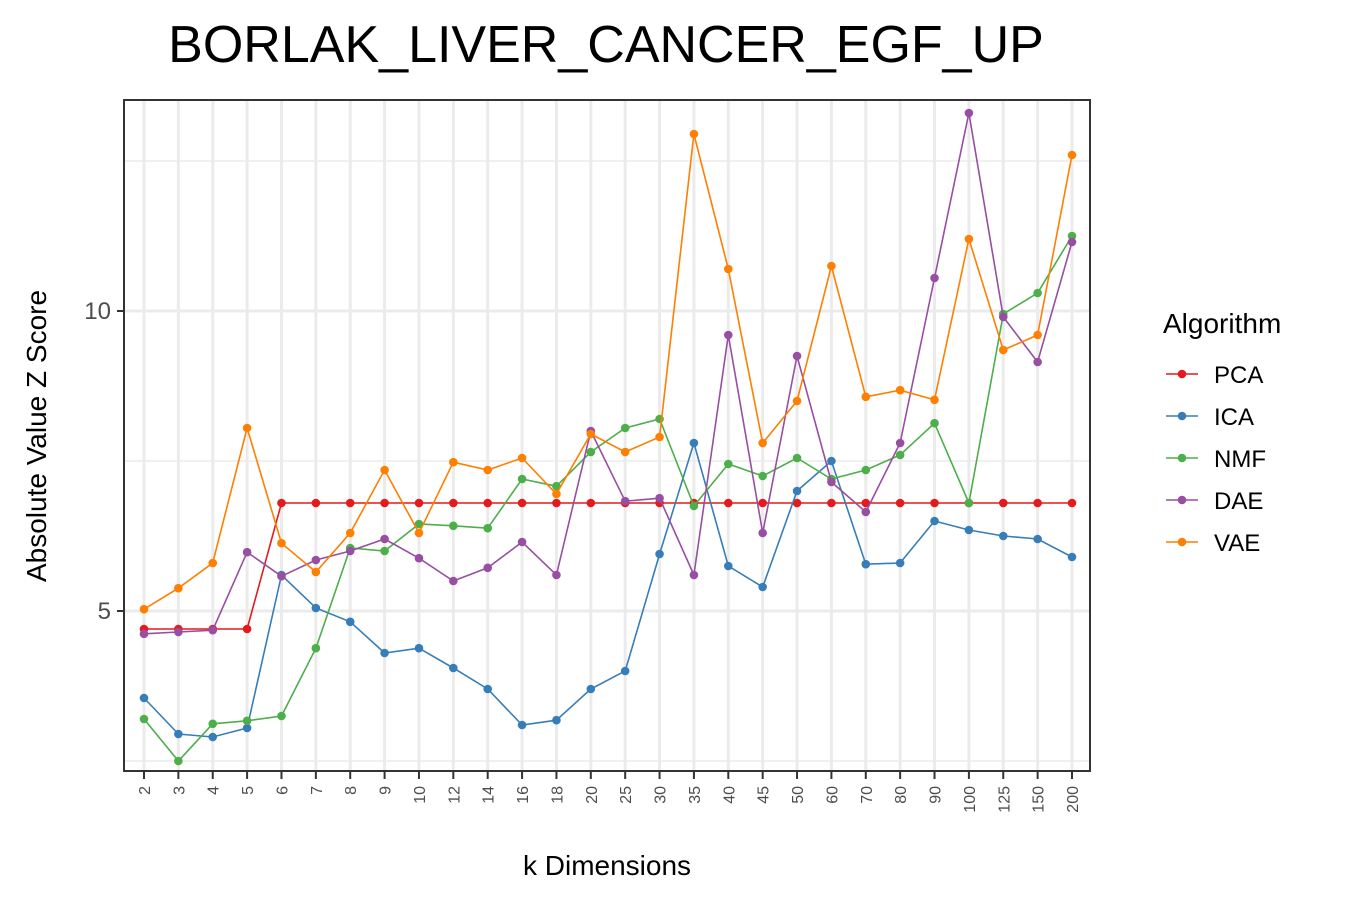 The height and width of the screenshot is (900, 1350). What do you see at coordinates (798, 795) in the screenshot?
I see `x-tick-label: 50` at bounding box center [798, 795].